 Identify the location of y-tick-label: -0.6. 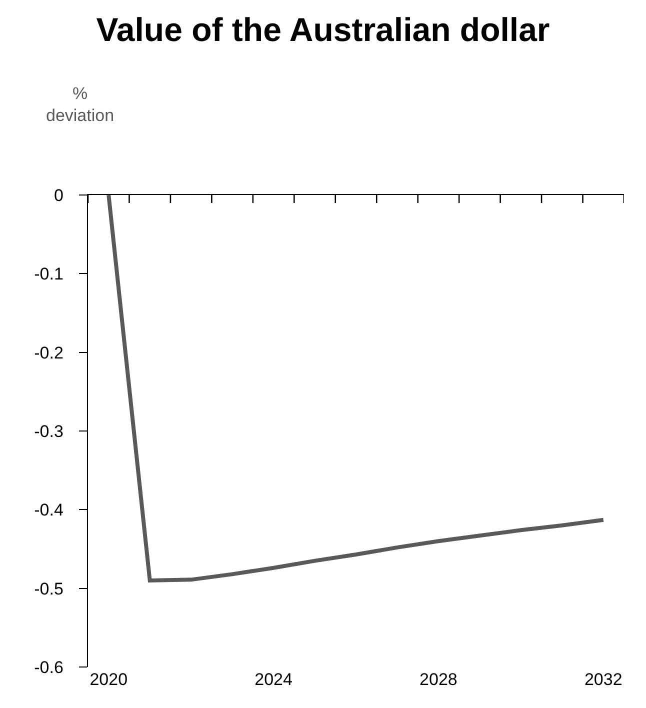
(49, 667).